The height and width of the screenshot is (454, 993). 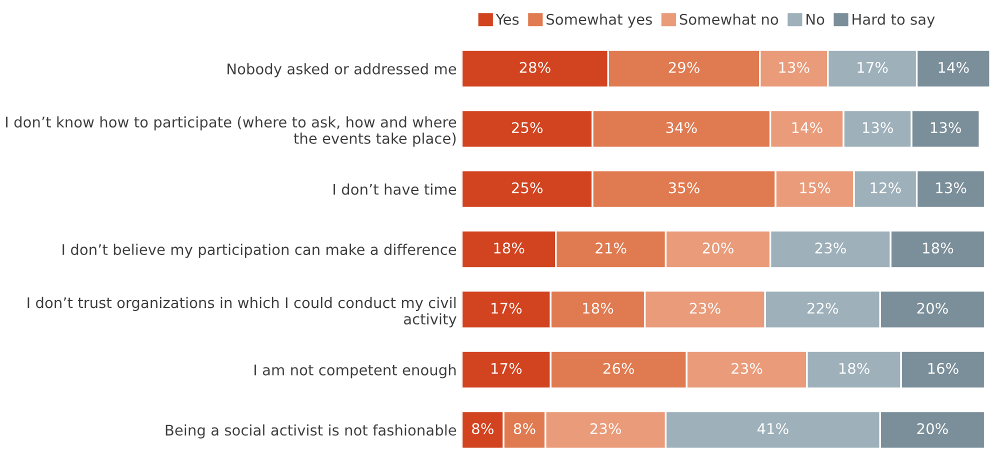 What do you see at coordinates (311, 431) in the screenshot?
I see `y-tick-label: Being a social activist is not fashionable` at bounding box center [311, 431].